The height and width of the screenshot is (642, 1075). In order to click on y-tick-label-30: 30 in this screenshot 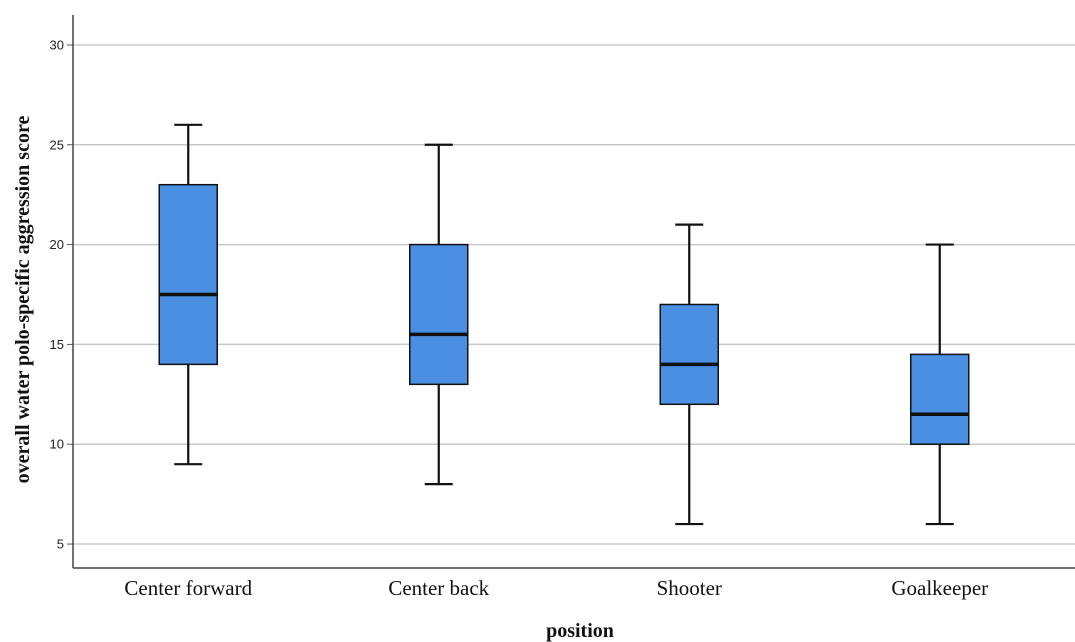, I will do `click(57, 44)`.